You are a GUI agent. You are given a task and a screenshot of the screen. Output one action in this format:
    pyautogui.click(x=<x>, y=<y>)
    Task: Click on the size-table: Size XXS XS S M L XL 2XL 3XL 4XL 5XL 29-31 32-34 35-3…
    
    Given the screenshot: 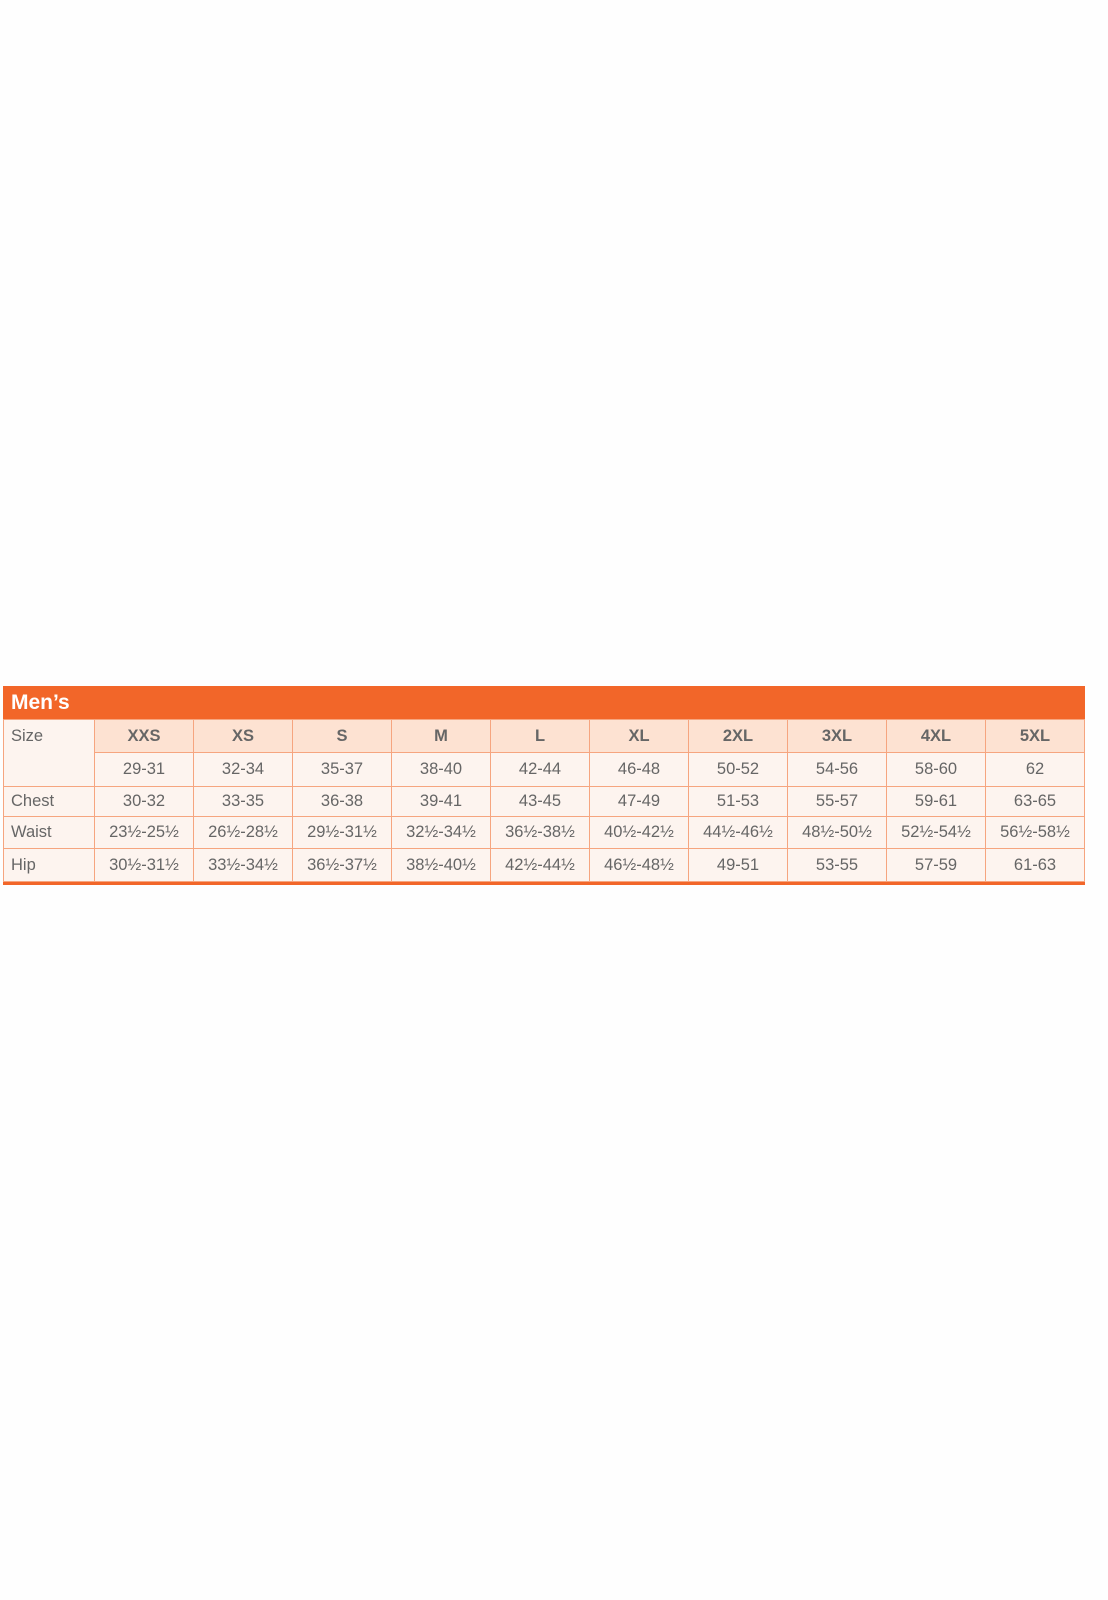 What is the action you would take?
    pyautogui.click(x=544, y=800)
    